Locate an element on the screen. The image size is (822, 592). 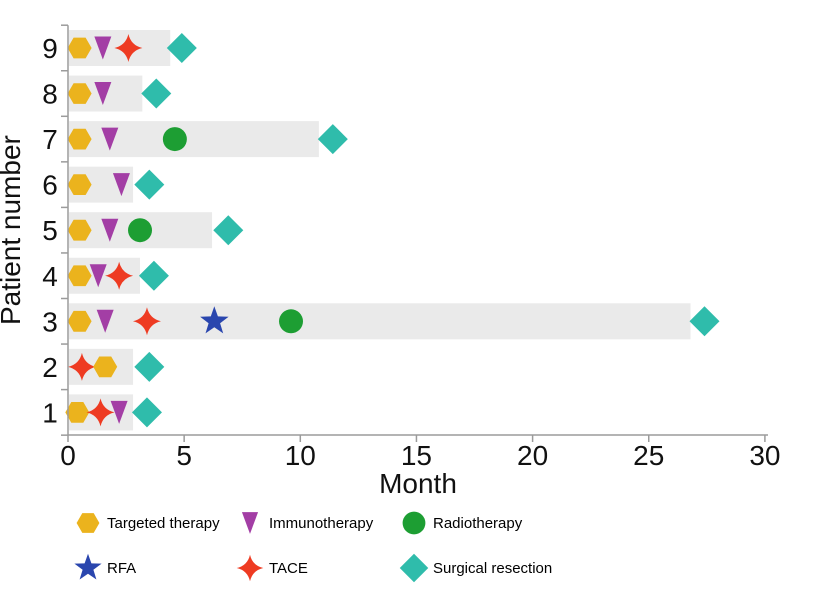
tace-legend-marker is located at coordinates (250, 568).